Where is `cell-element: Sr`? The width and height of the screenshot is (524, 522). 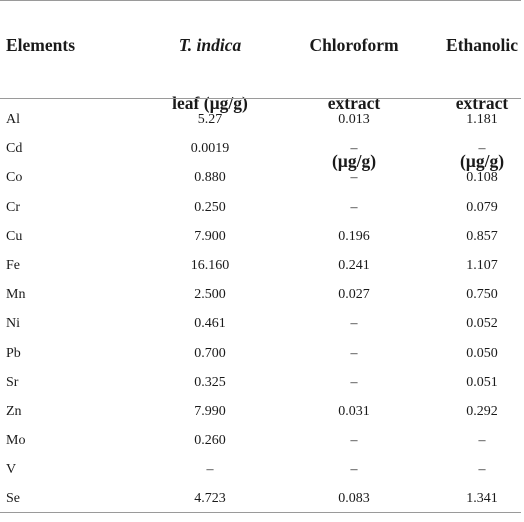 cell-element: Sr is located at coordinates (12, 382).